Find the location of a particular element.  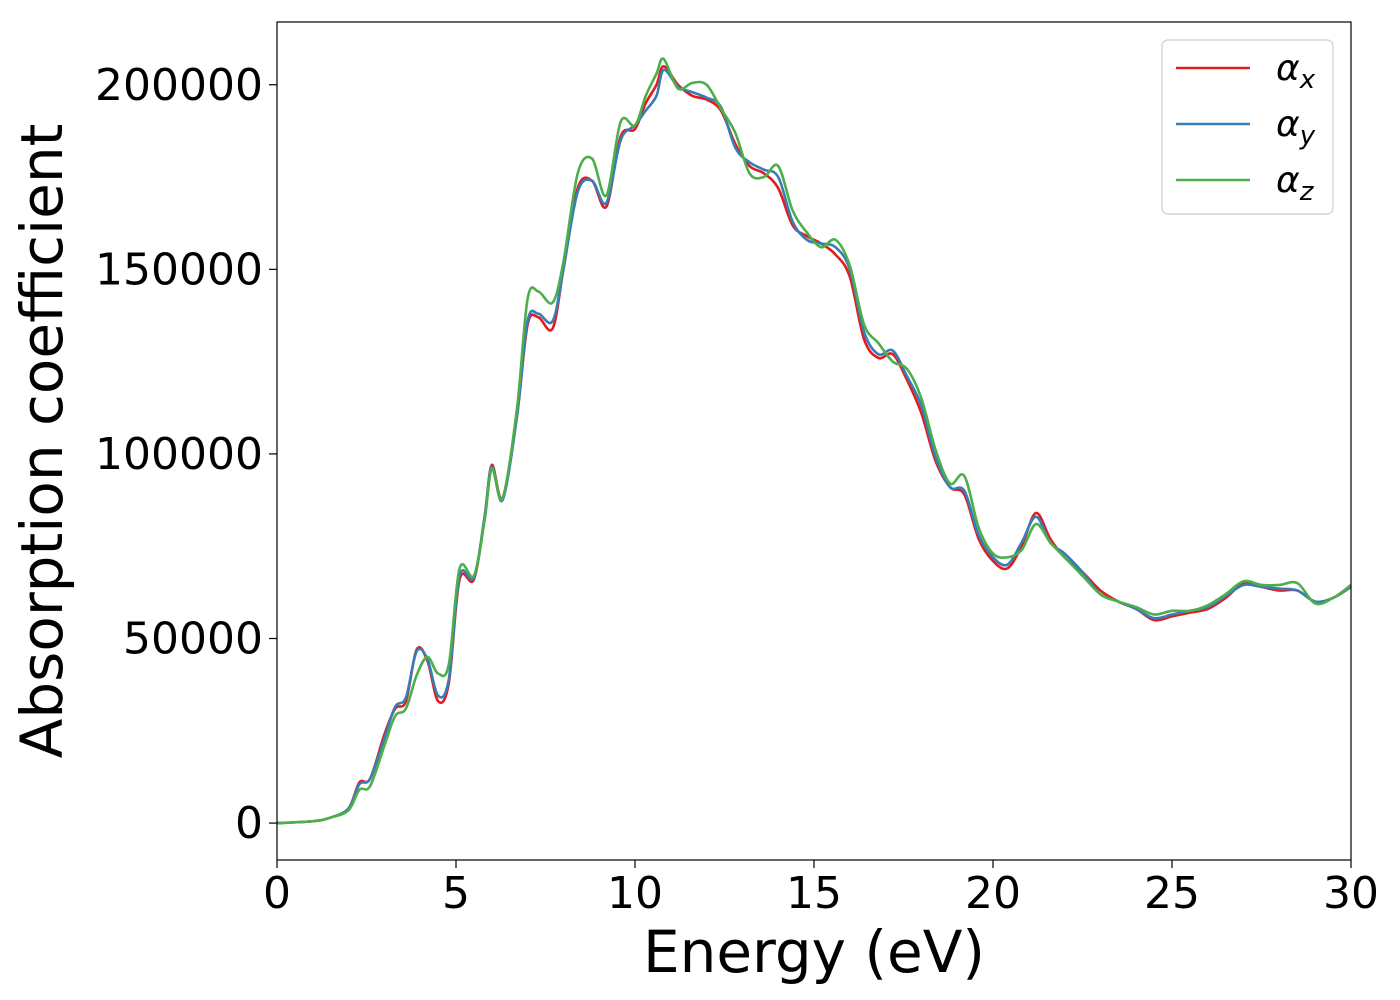

x-axis: 0 5 10 15 20 25 30 is located at coordinates (821, 889).